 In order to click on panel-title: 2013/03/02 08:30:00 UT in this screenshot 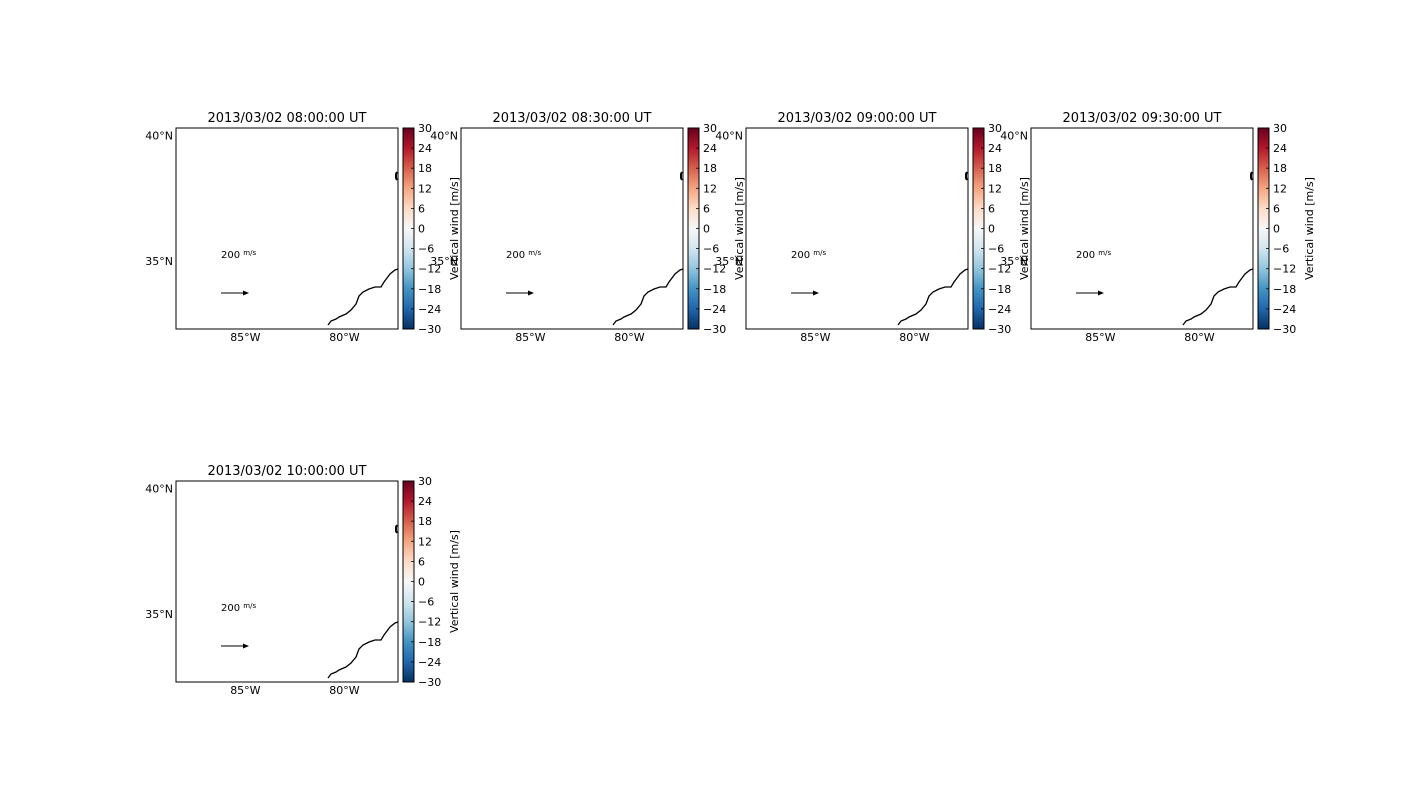, I will do `click(571, 118)`.